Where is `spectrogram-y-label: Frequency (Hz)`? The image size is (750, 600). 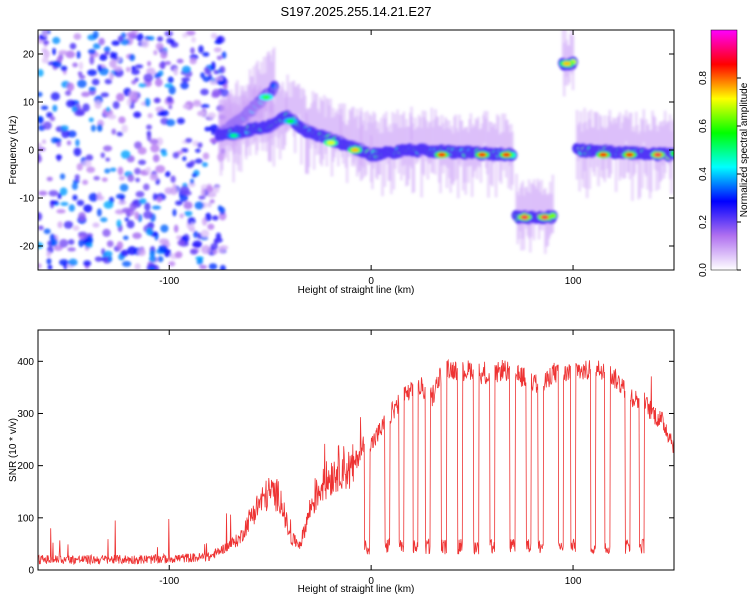 spectrogram-y-label: Frequency (Hz) is located at coordinates (13, 150).